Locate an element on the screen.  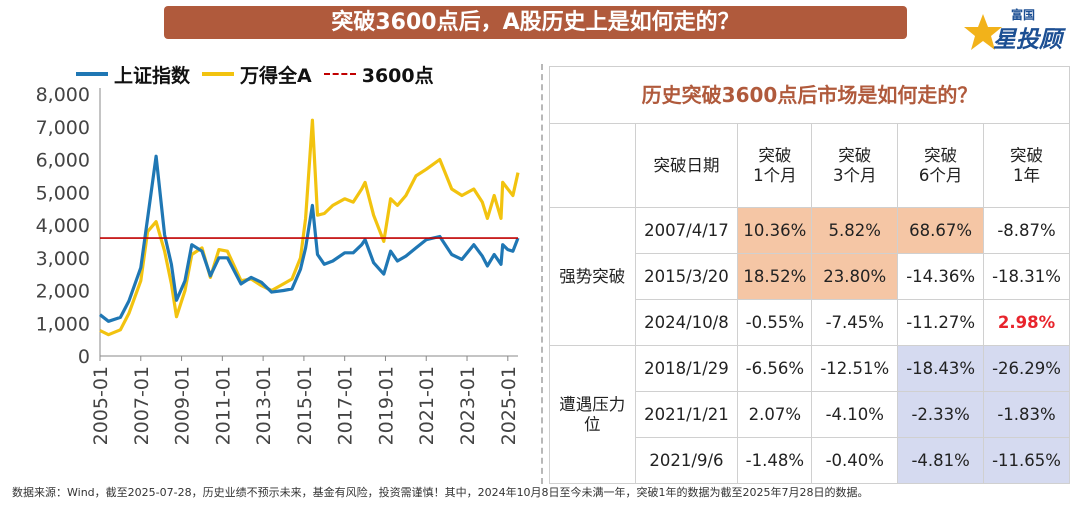
table-row: 2021/9/6 -1.48% -0.40% -4.81% -11.65% is located at coordinates (810, 460).